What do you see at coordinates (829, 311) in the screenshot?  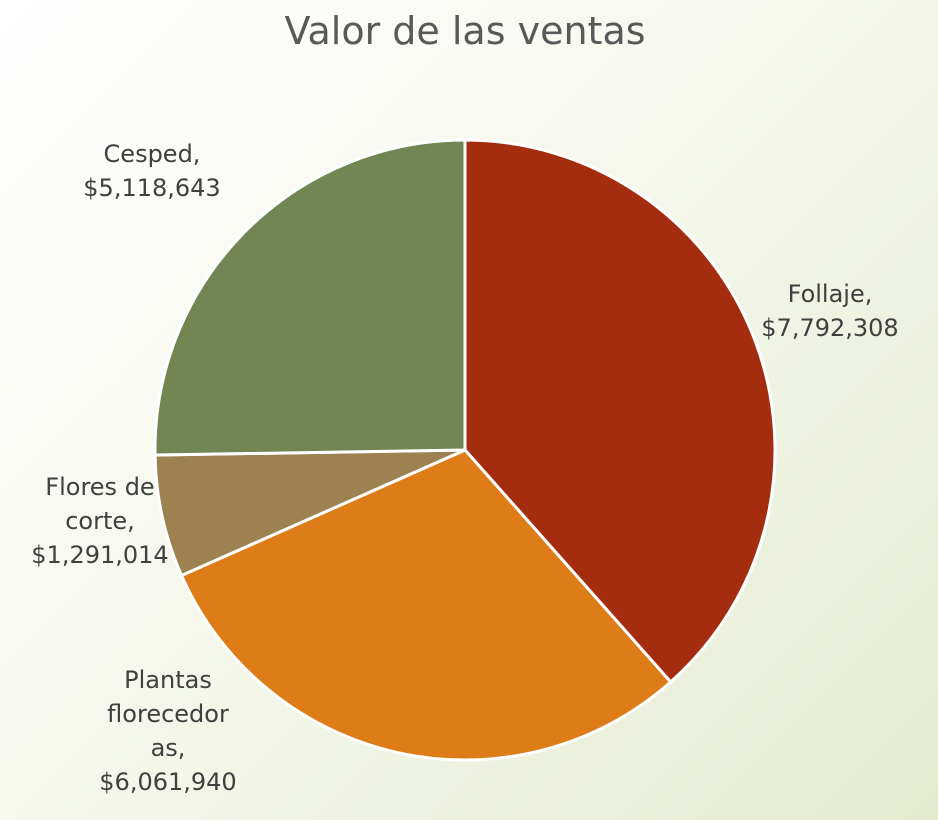 I see `data-label: Follaje, $7,792,308` at bounding box center [829, 311].